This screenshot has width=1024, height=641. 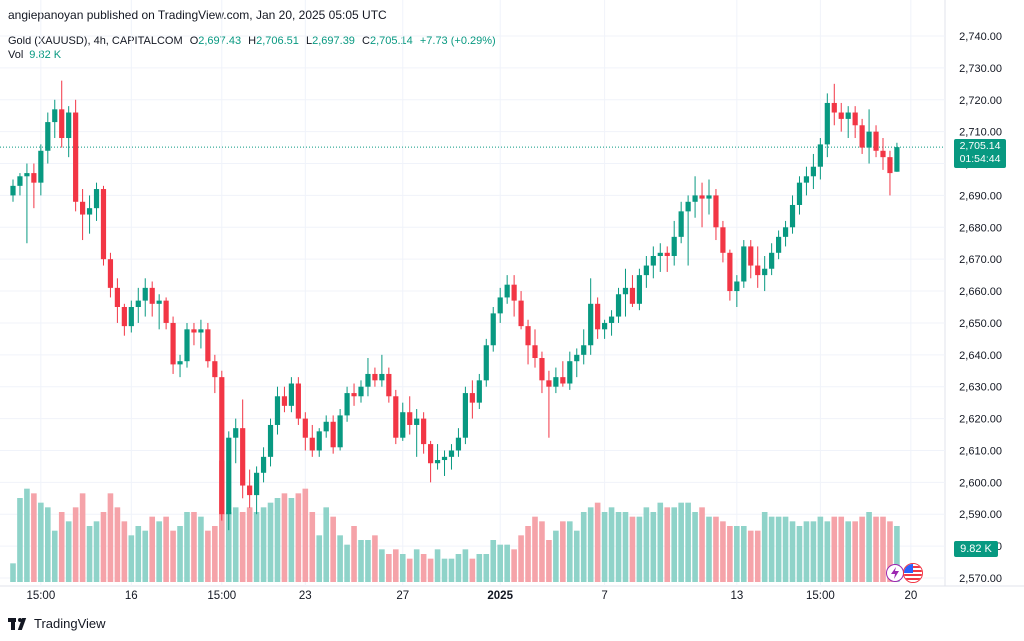 I want to click on price-tick-label: 2,720.00, so click(x=980, y=101).